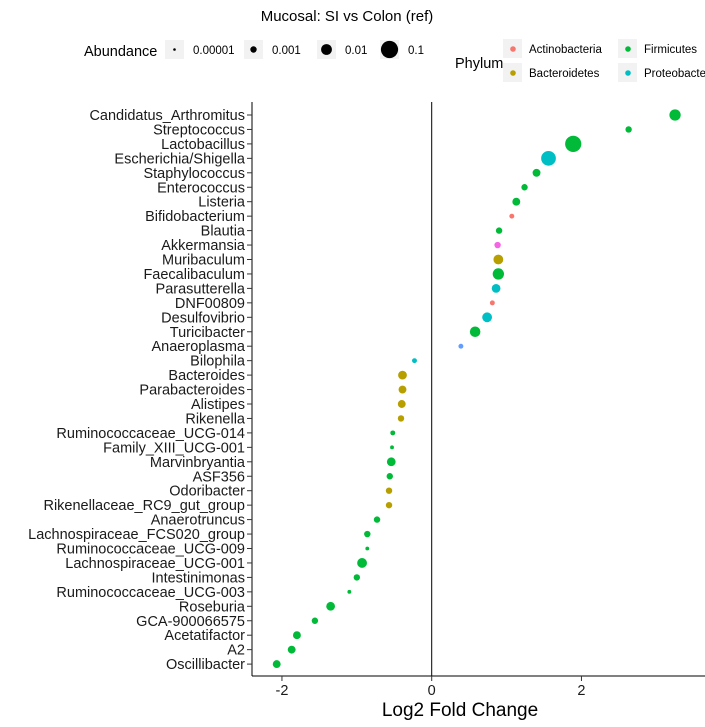  Describe the element at coordinates (223, 232) in the screenshot. I see `y-tick-label-blautia: Blautia` at that location.